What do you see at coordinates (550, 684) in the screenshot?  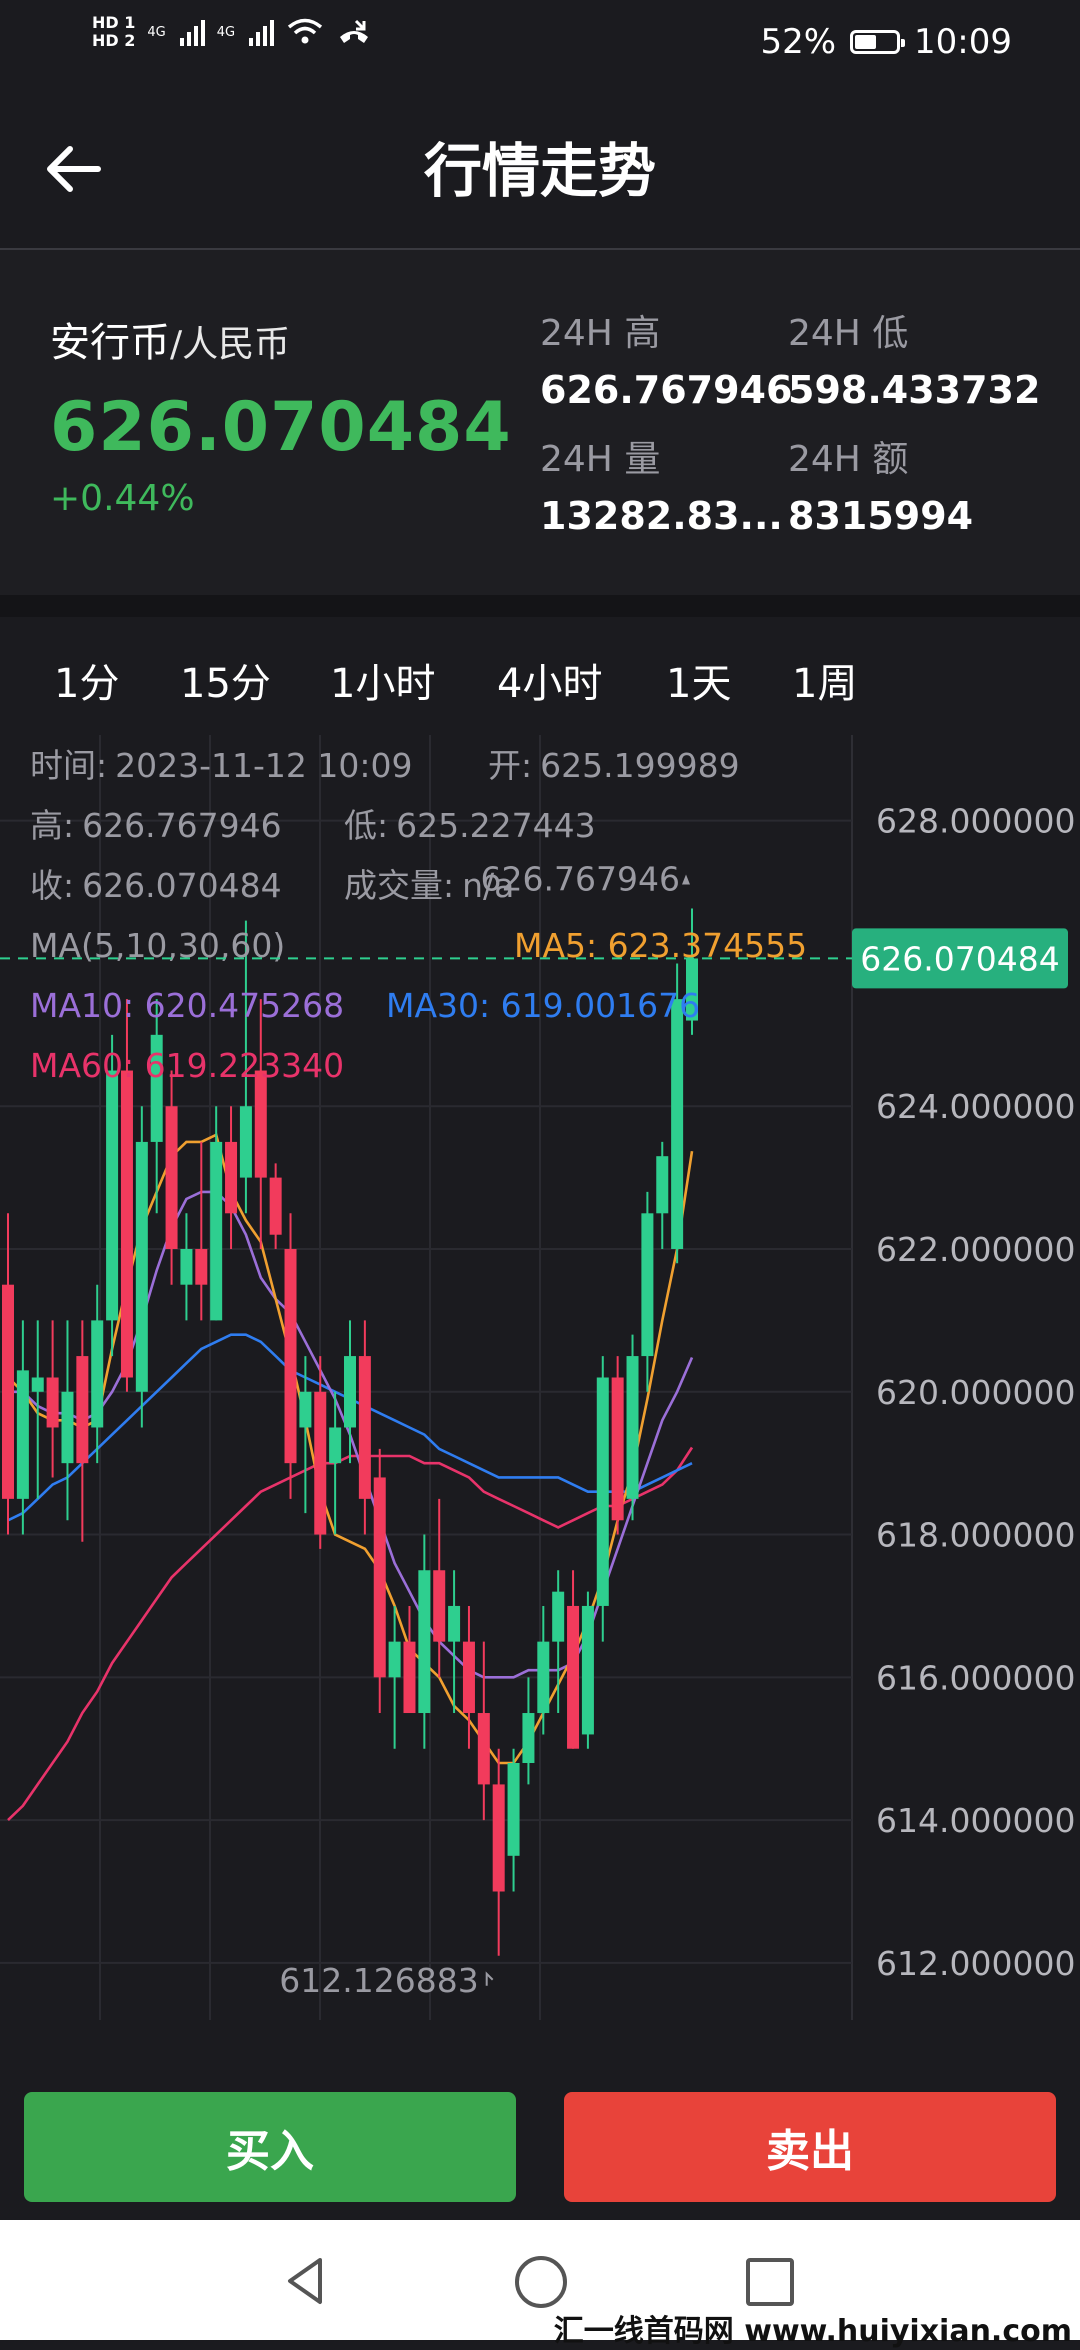 I see `tab-4hour: 4小时` at bounding box center [550, 684].